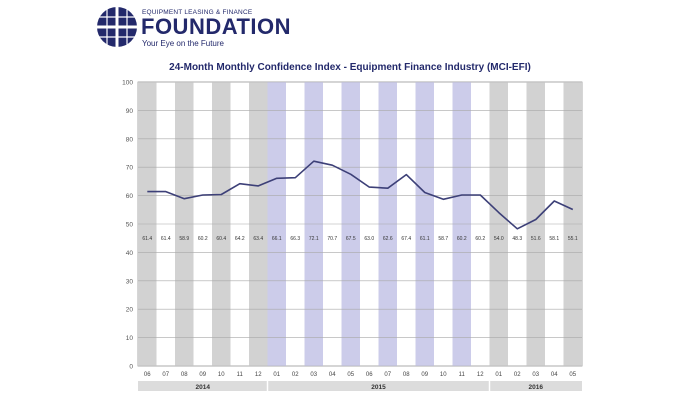 This screenshot has width=700, height=400. What do you see at coordinates (295, 239) in the screenshot?
I see `data-label: 66.3` at bounding box center [295, 239].